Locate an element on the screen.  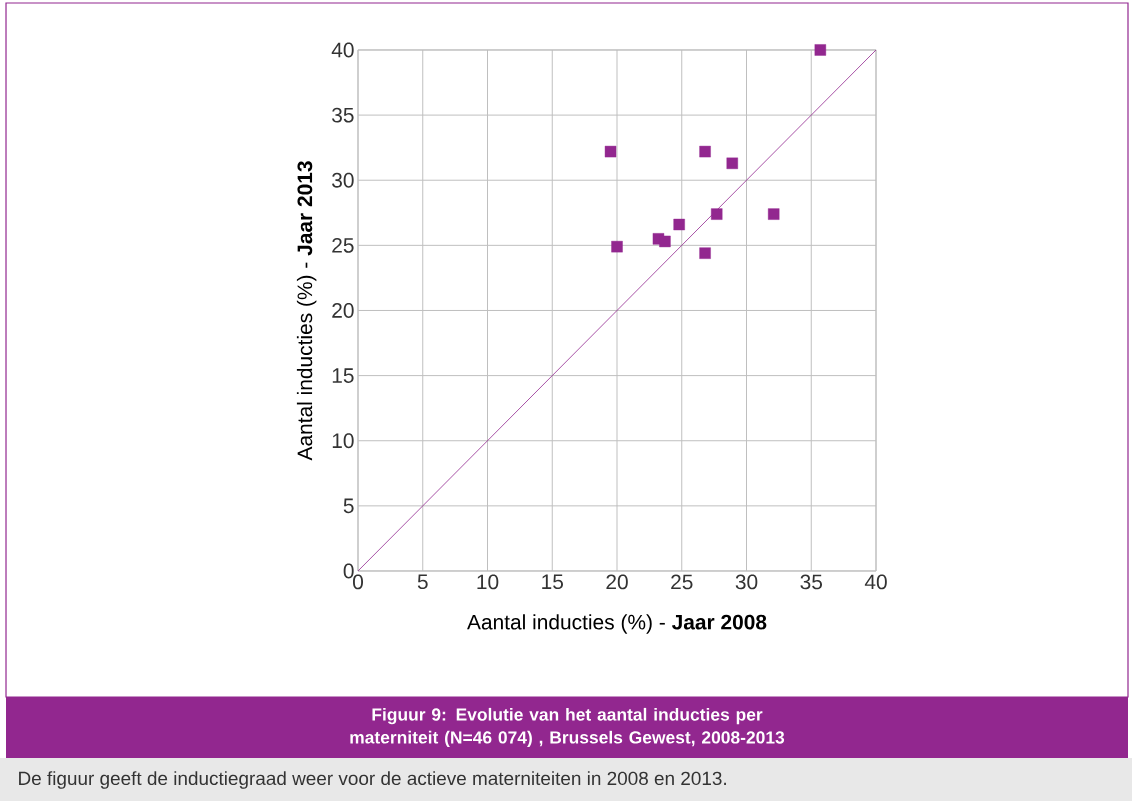
x-tick-label: 40 is located at coordinates (875, 582).